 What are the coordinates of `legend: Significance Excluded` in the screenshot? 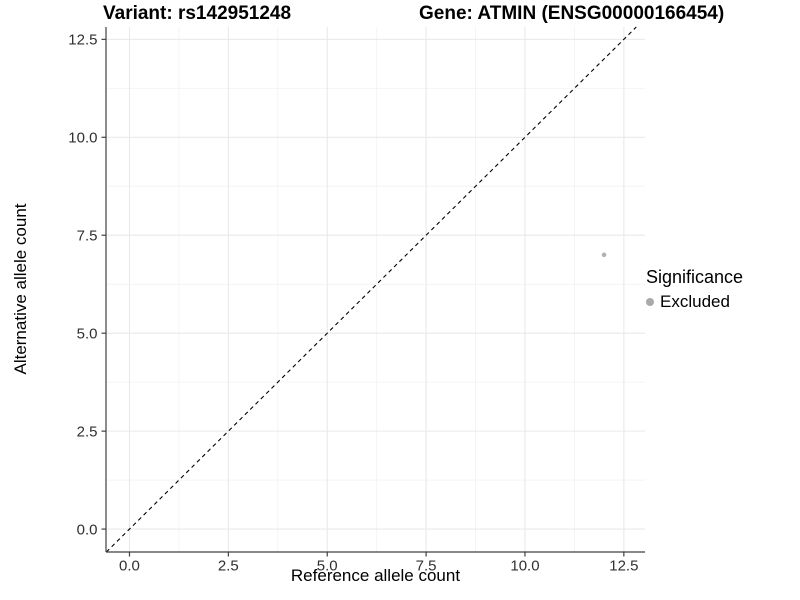 It's located at (694, 289).